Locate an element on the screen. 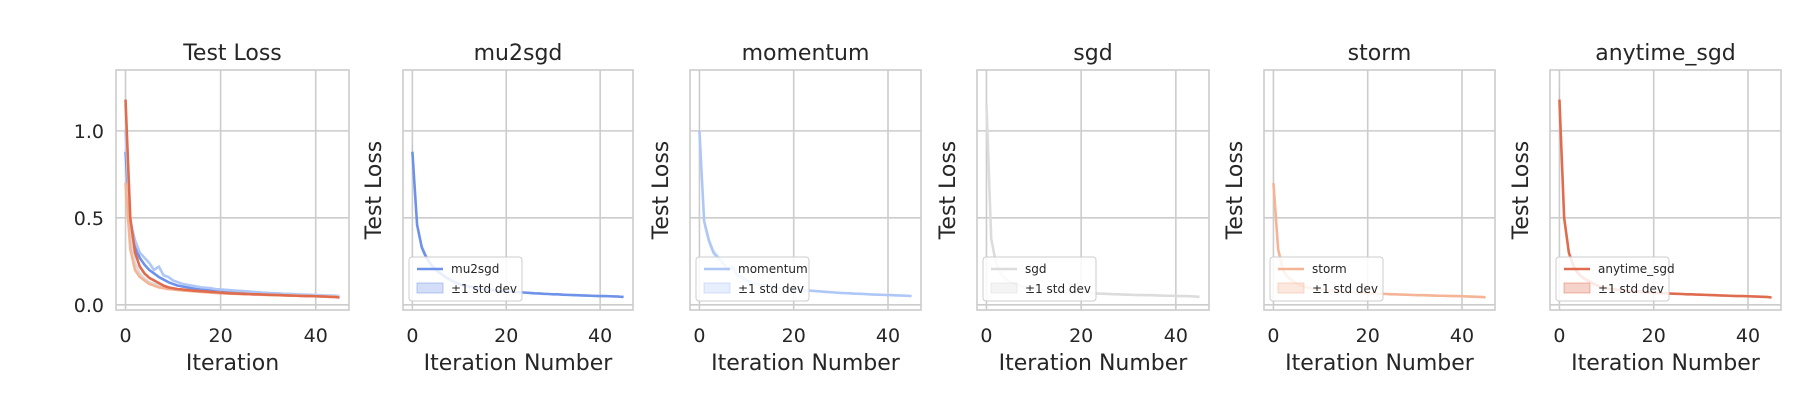 This screenshot has width=1800, height=400. legend: mu2sgd ±1 std dev is located at coordinates (465, 279).